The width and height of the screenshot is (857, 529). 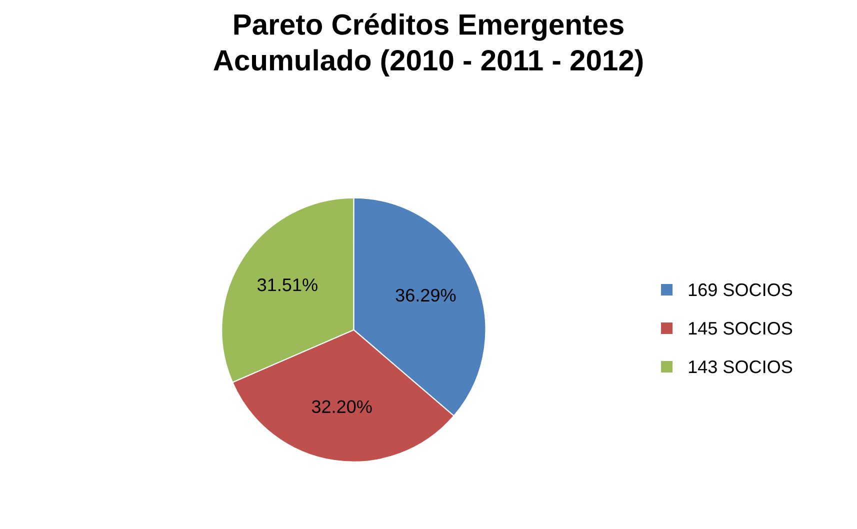 What do you see at coordinates (288, 285) in the screenshot?
I see `data-label: 31.51%` at bounding box center [288, 285].